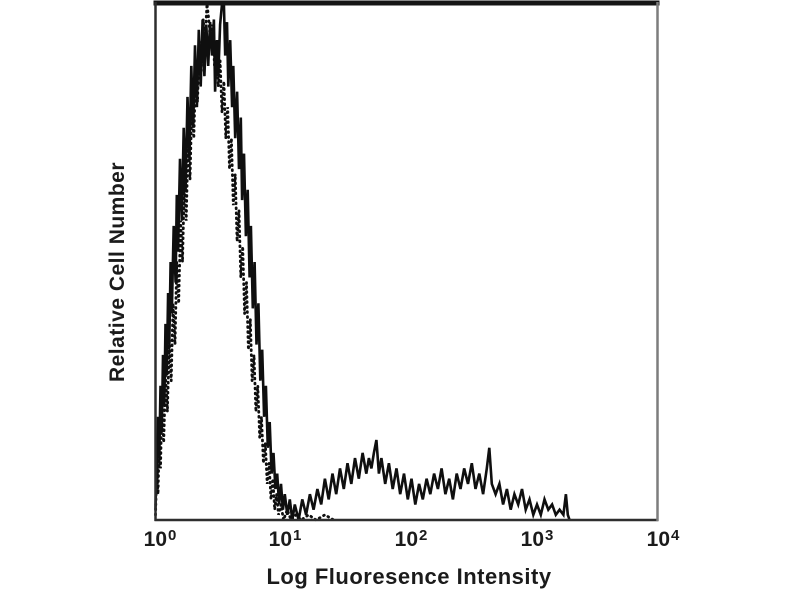 The image size is (800, 600). Describe the element at coordinates (160, 539) in the screenshot. I see `x-tick-10e0: 100` at that location.